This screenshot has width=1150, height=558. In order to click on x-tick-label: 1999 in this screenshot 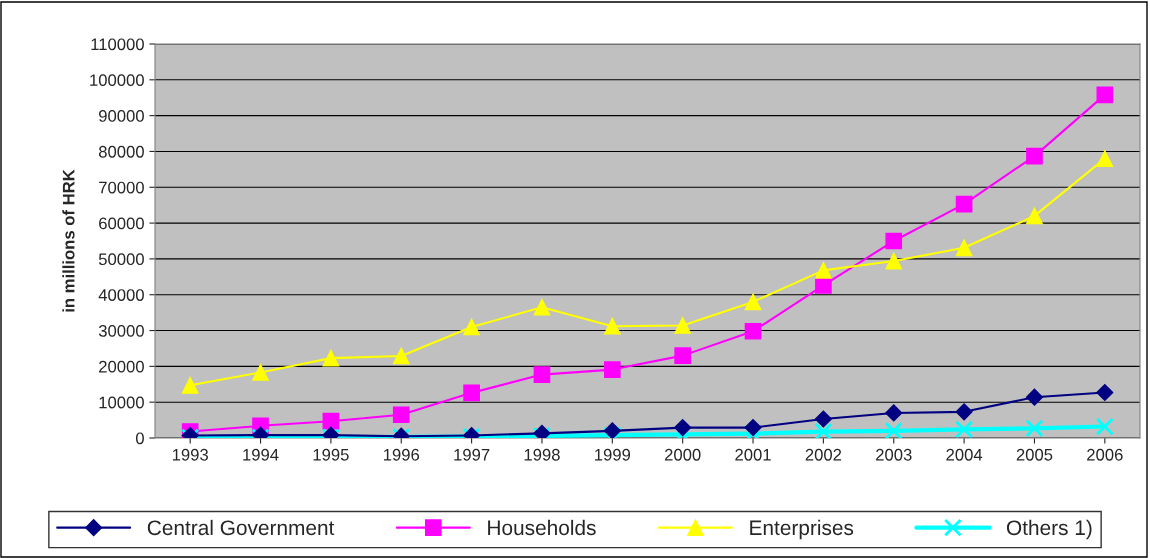, I will do `click(613, 454)`.